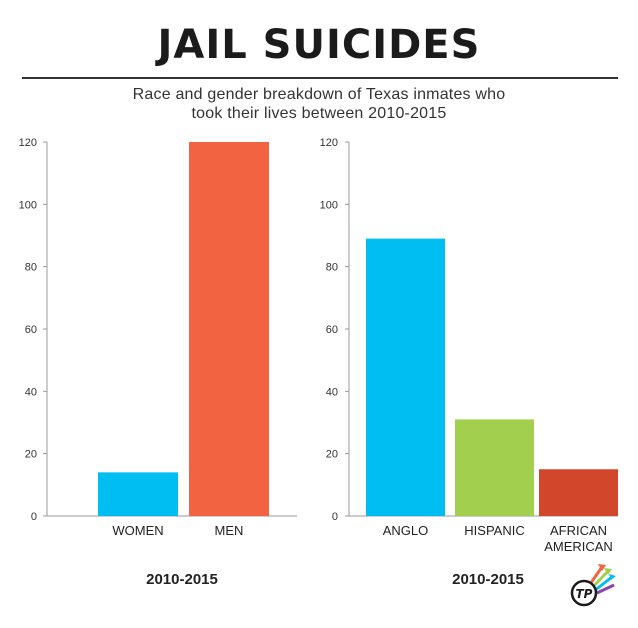  What do you see at coordinates (138, 494) in the screenshot?
I see `bar-women` at bounding box center [138, 494].